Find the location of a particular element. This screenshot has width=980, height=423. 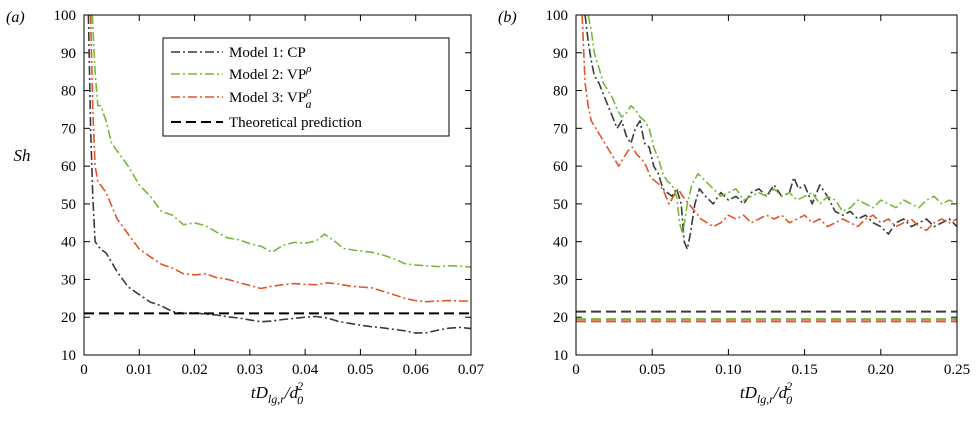

panel-a-xtick-label: 0.02 is located at coordinates (194, 370).